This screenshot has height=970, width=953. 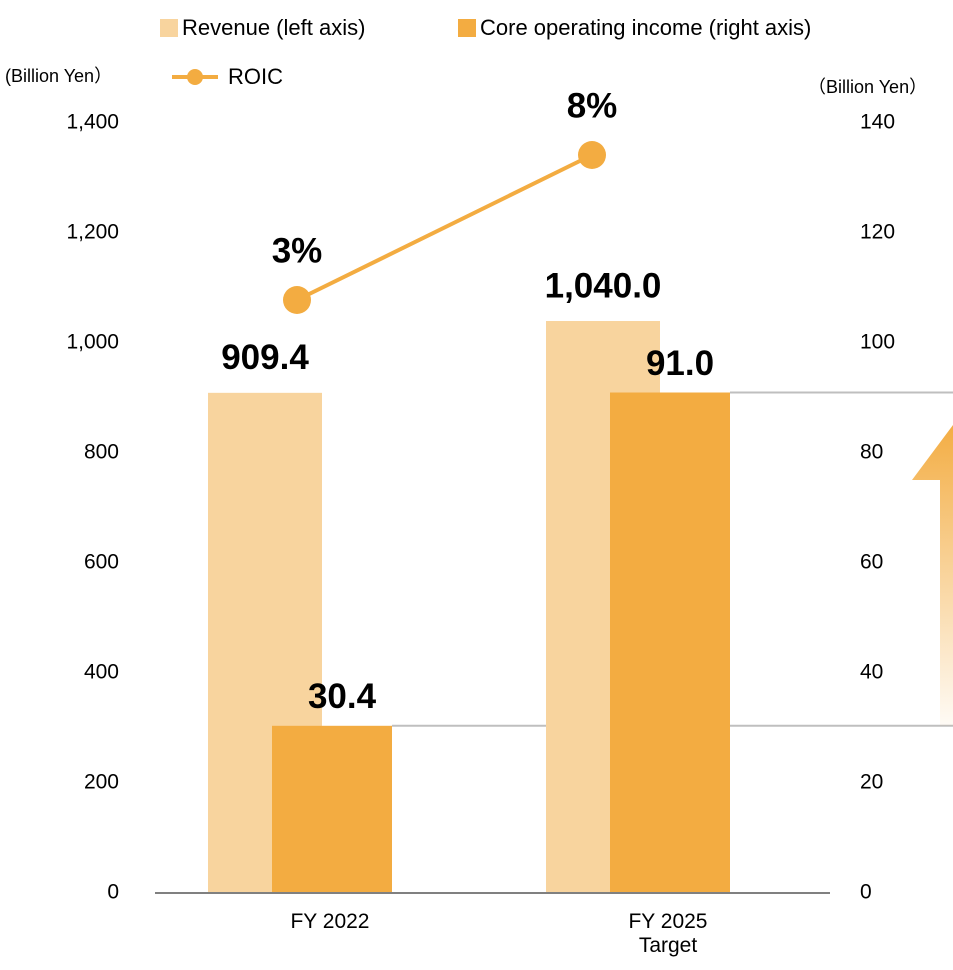 I want to click on y2-tick-label: 80, so click(x=871, y=452).